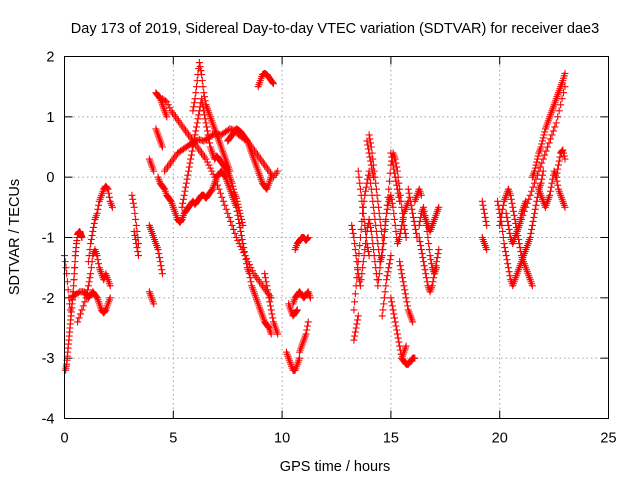 Image resolution: width=640 pixels, height=480 pixels. Describe the element at coordinates (48, 299) in the screenshot. I see `y-tick-label: -2` at that location.